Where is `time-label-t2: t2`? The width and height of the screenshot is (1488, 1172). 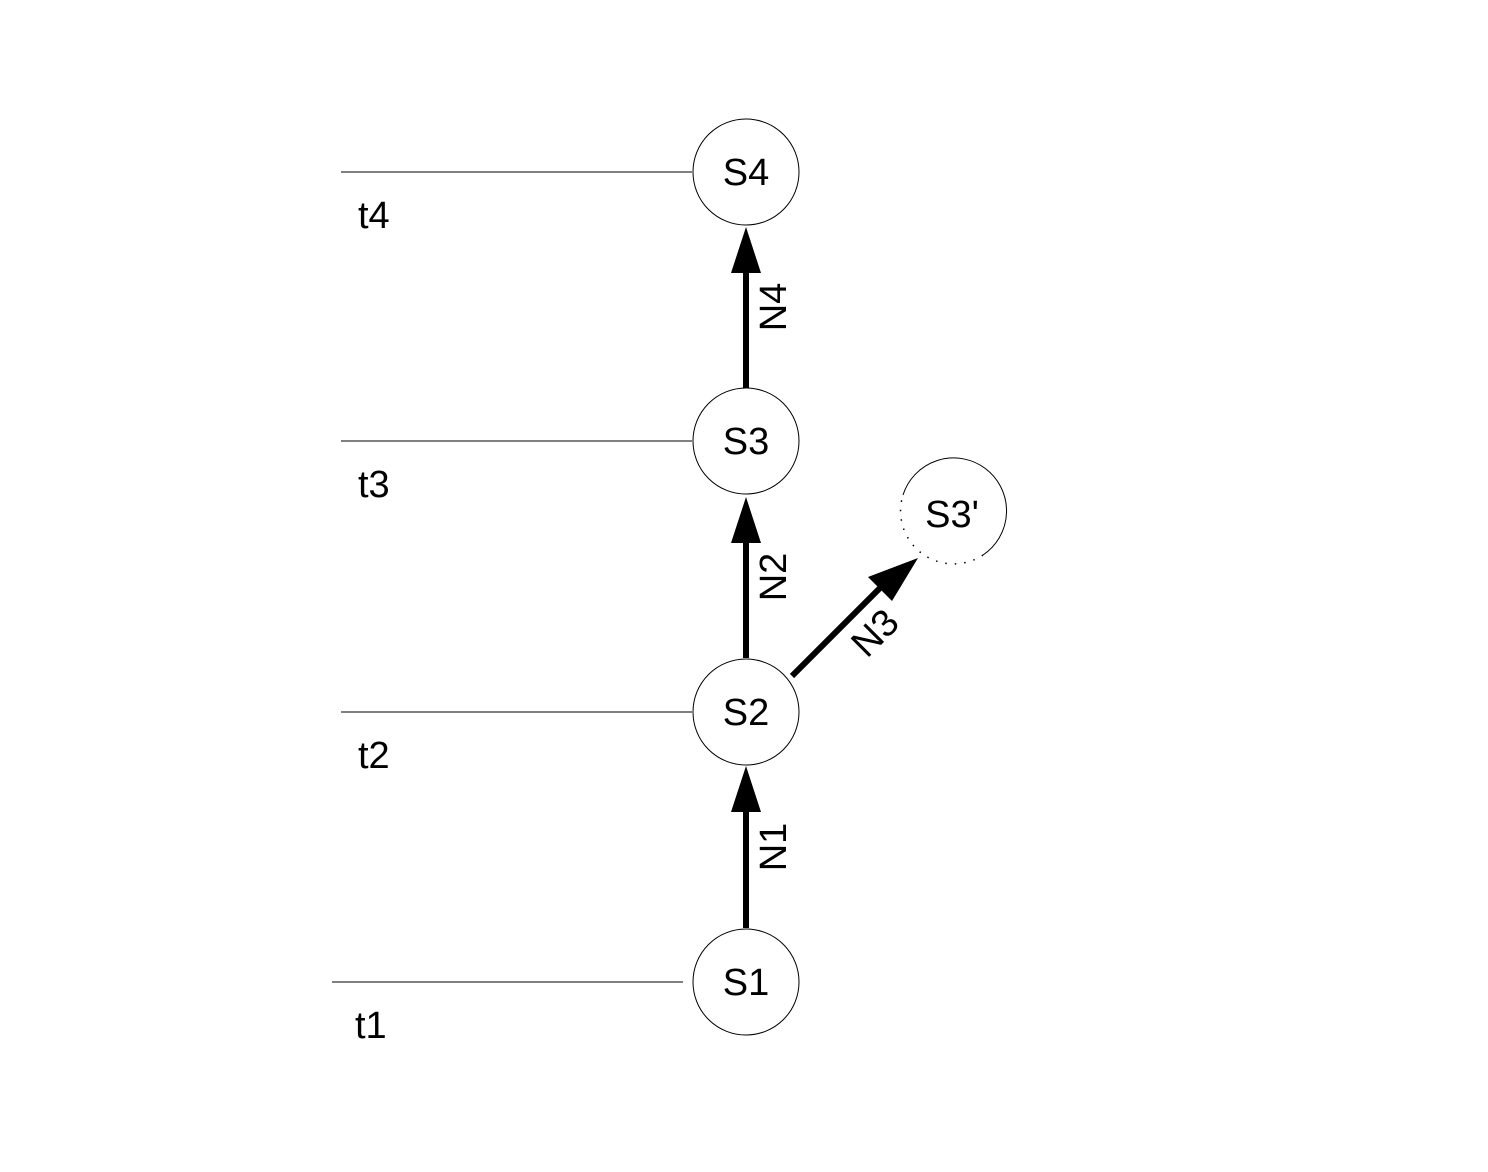
time-label-t2: t2 is located at coordinates (374, 756).